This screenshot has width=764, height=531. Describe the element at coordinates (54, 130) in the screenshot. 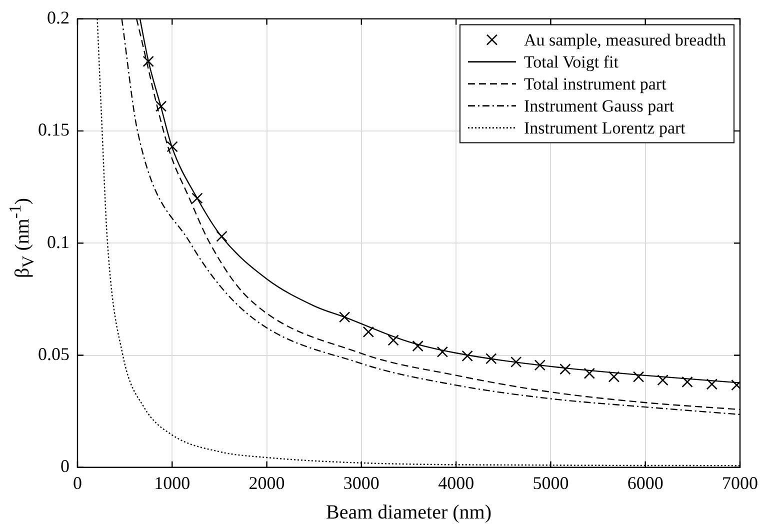

I see `y-tick-label: 0.15` at that location.